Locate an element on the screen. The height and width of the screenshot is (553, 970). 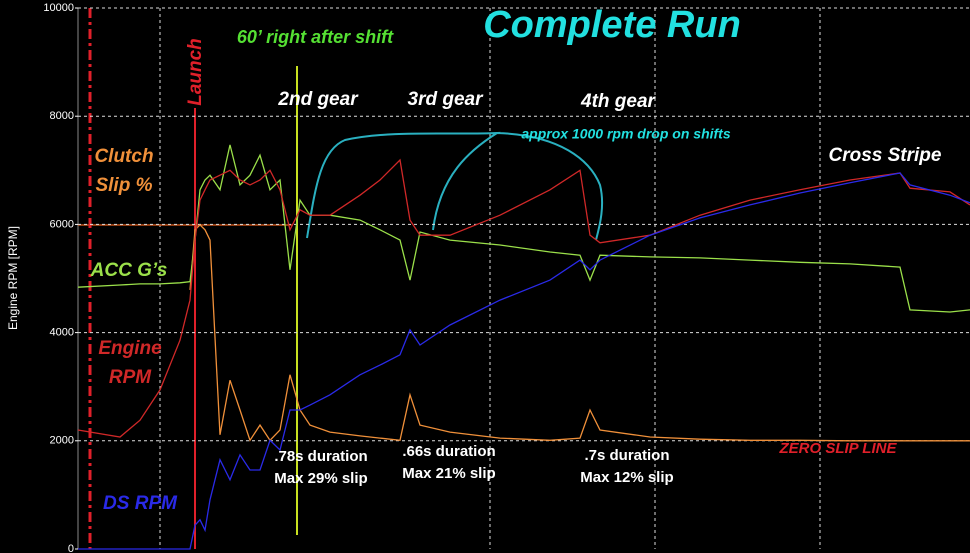
y-tick-label: 2000 is located at coordinates (62, 441).